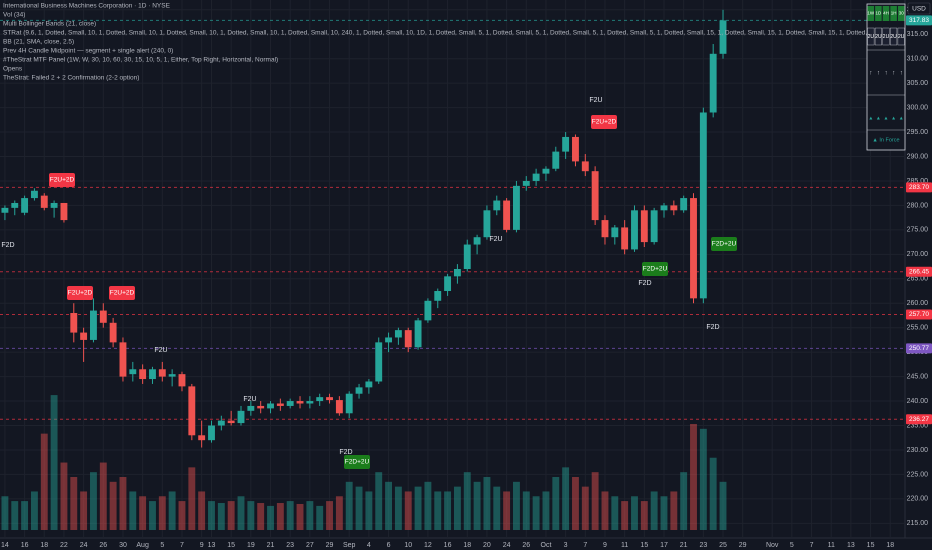  What do you see at coordinates (918, 34) in the screenshot?
I see `y-tick-label: 315.00` at bounding box center [918, 34].